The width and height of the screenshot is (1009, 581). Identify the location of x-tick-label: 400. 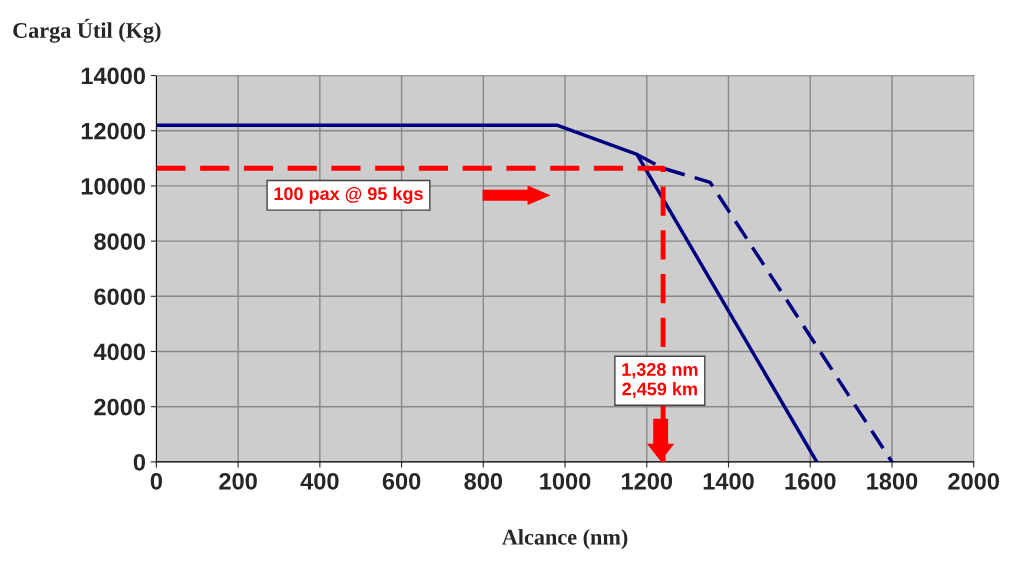
(319, 481).